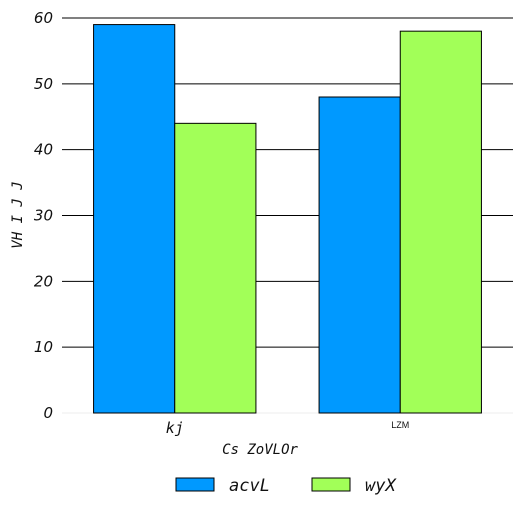 This screenshot has height=525, width=525. I want to click on legend: acvL wyX, so click(286, 486).